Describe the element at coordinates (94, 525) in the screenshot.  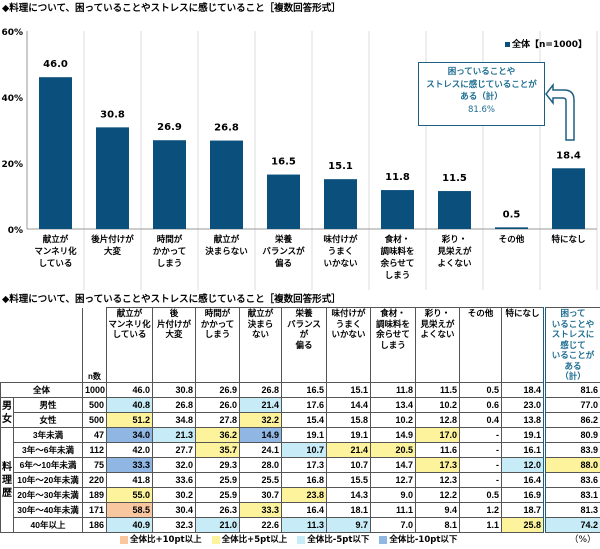
I see `n-cell: 186` at that location.